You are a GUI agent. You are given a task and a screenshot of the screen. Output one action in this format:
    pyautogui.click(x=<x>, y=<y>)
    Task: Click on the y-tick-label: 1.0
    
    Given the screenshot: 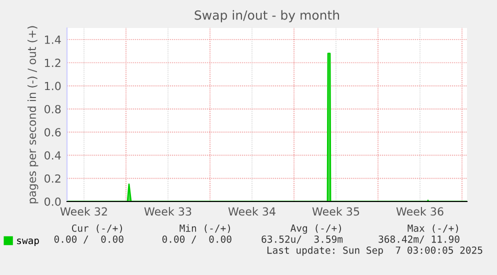 What is the action you would take?
    pyautogui.click(x=52, y=86)
    